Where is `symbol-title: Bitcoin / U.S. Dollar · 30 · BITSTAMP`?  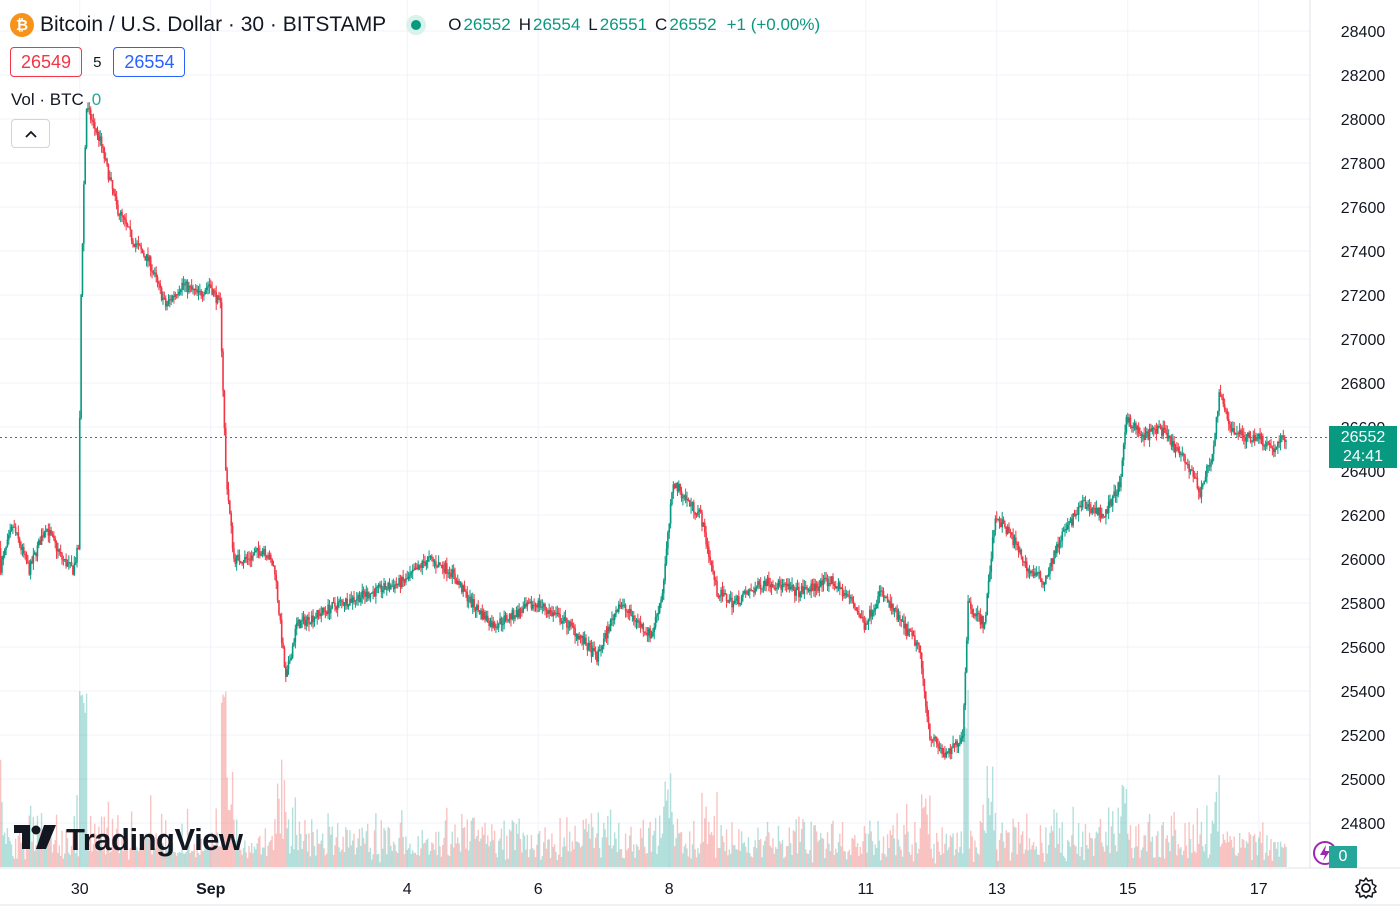 symbol-title: Bitcoin / U.S. Dollar · 30 · BITSTAMP is located at coordinates (213, 24).